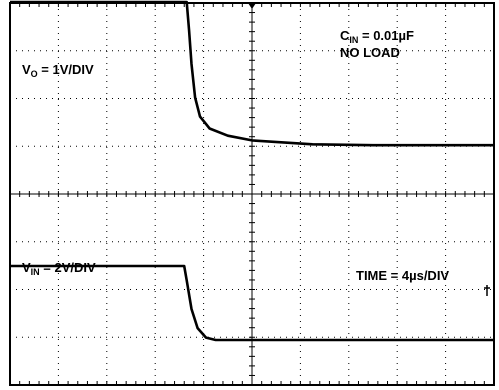 The image size is (499, 390). I want to click on time-scale-label: TIME = 4µs/DIV, so click(402, 275).